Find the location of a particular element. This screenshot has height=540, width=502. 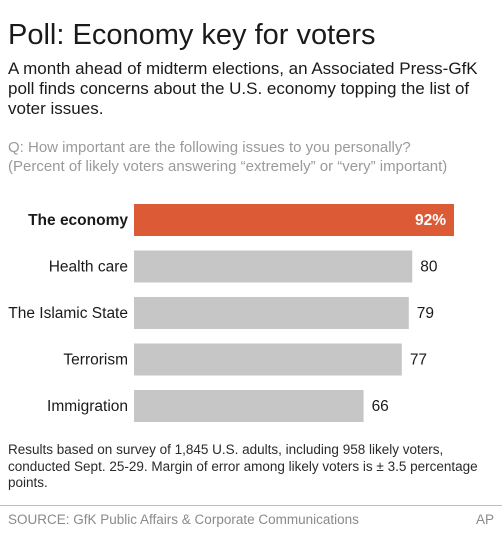

footer-divider is located at coordinates (251, 505).